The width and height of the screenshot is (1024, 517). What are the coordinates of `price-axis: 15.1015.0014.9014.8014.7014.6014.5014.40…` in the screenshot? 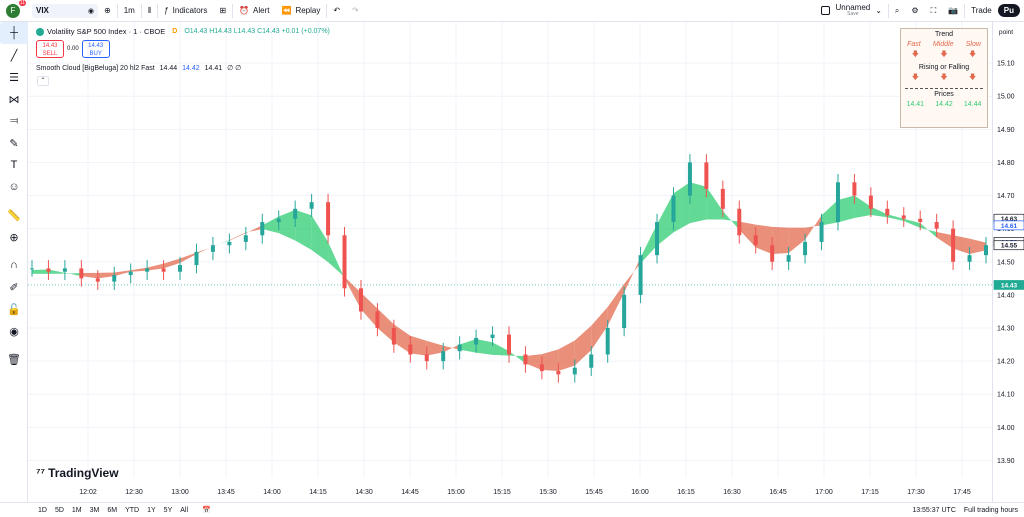 It's located at (1008, 262).